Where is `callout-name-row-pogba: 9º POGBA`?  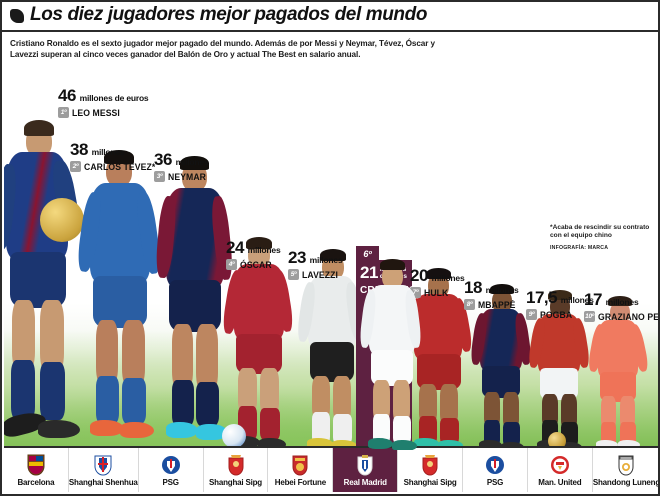
callout-name-row-pogba: 9º POGBA is located at coordinates (560, 314).